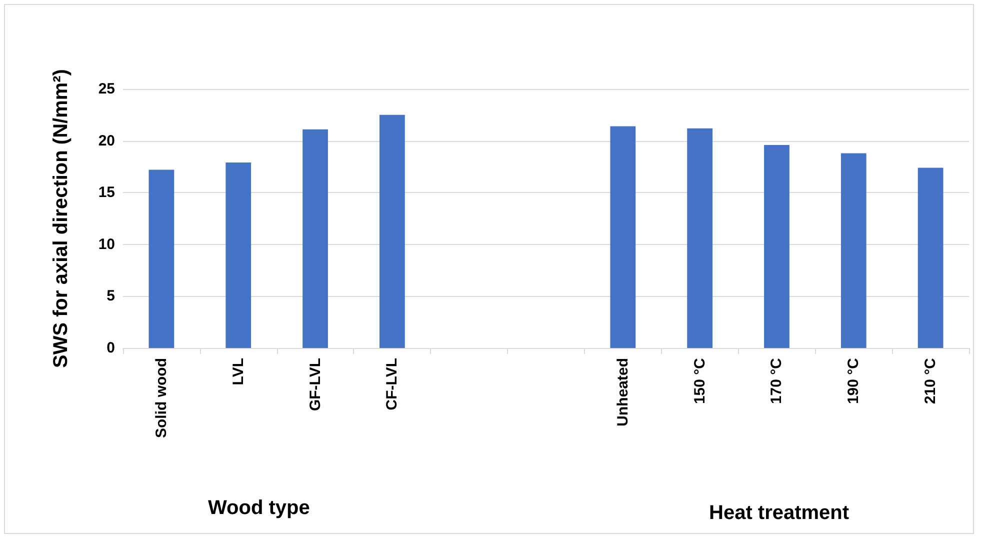 This screenshot has height=543, width=985. What do you see at coordinates (106, 244) in the screenshot?
I see `y-tick-label: 10` at bounding box center [106, 244].